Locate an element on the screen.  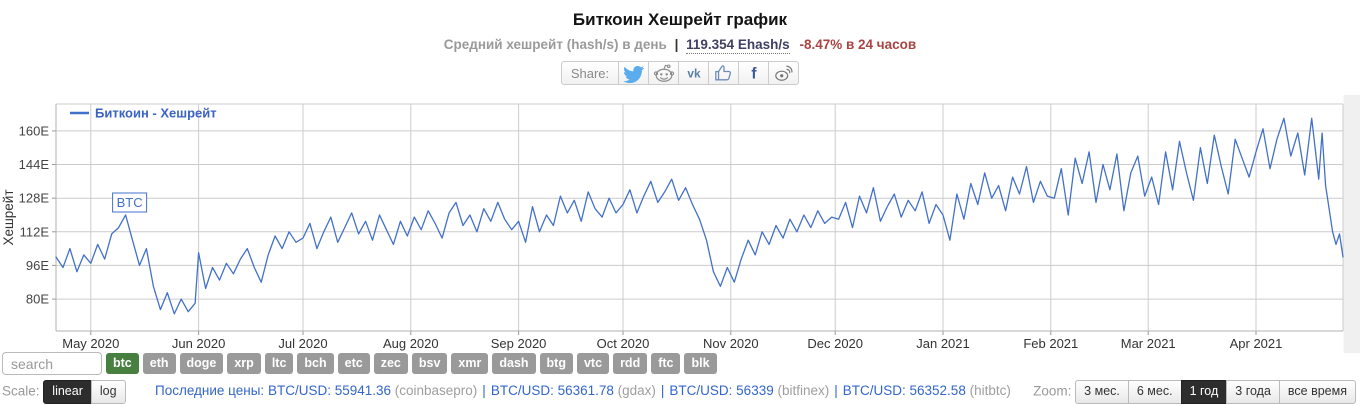
share-bar: Share: vk f is located at coordinates (680, 73).